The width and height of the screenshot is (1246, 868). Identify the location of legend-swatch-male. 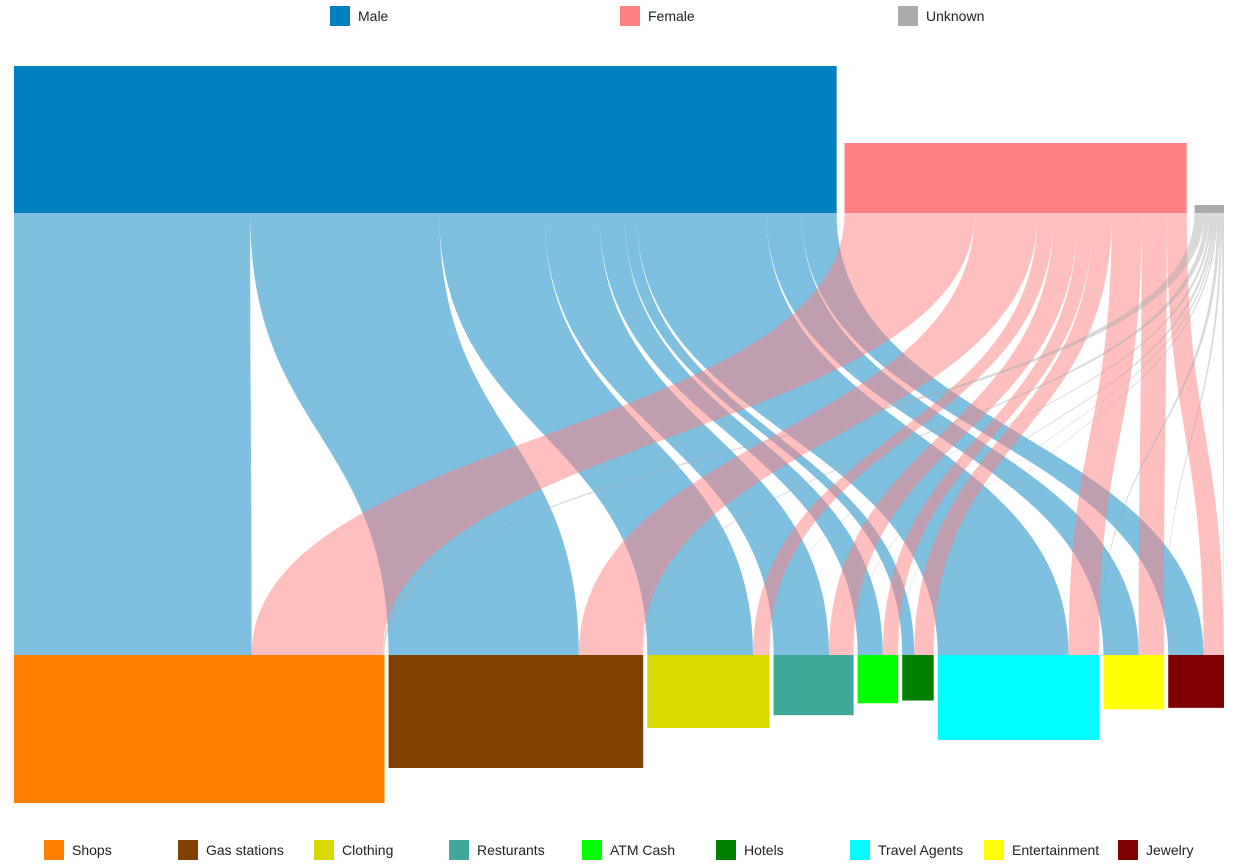
(340, 16).